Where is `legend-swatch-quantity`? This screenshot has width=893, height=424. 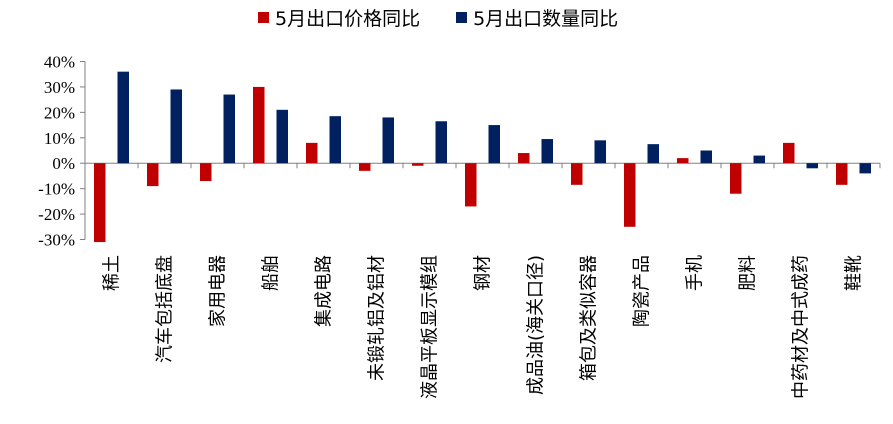 legend-swatch-quantity is located at coordinates (462, 17).